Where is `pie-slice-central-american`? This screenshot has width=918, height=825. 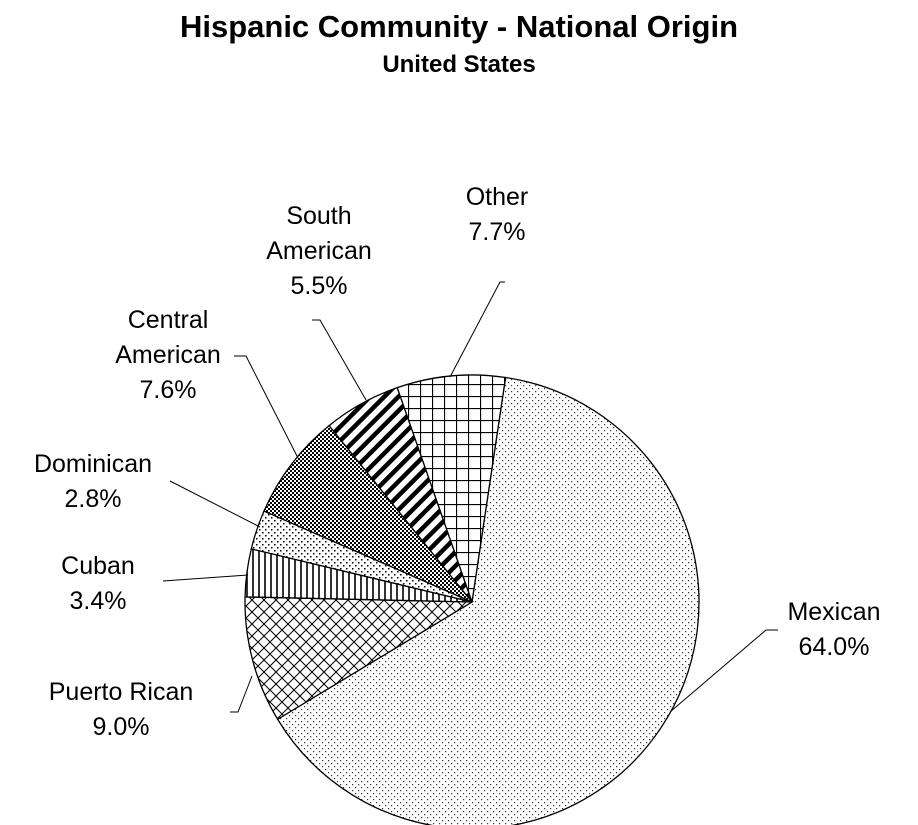
pie-slice-central-american is located at coordinates (368, 513).